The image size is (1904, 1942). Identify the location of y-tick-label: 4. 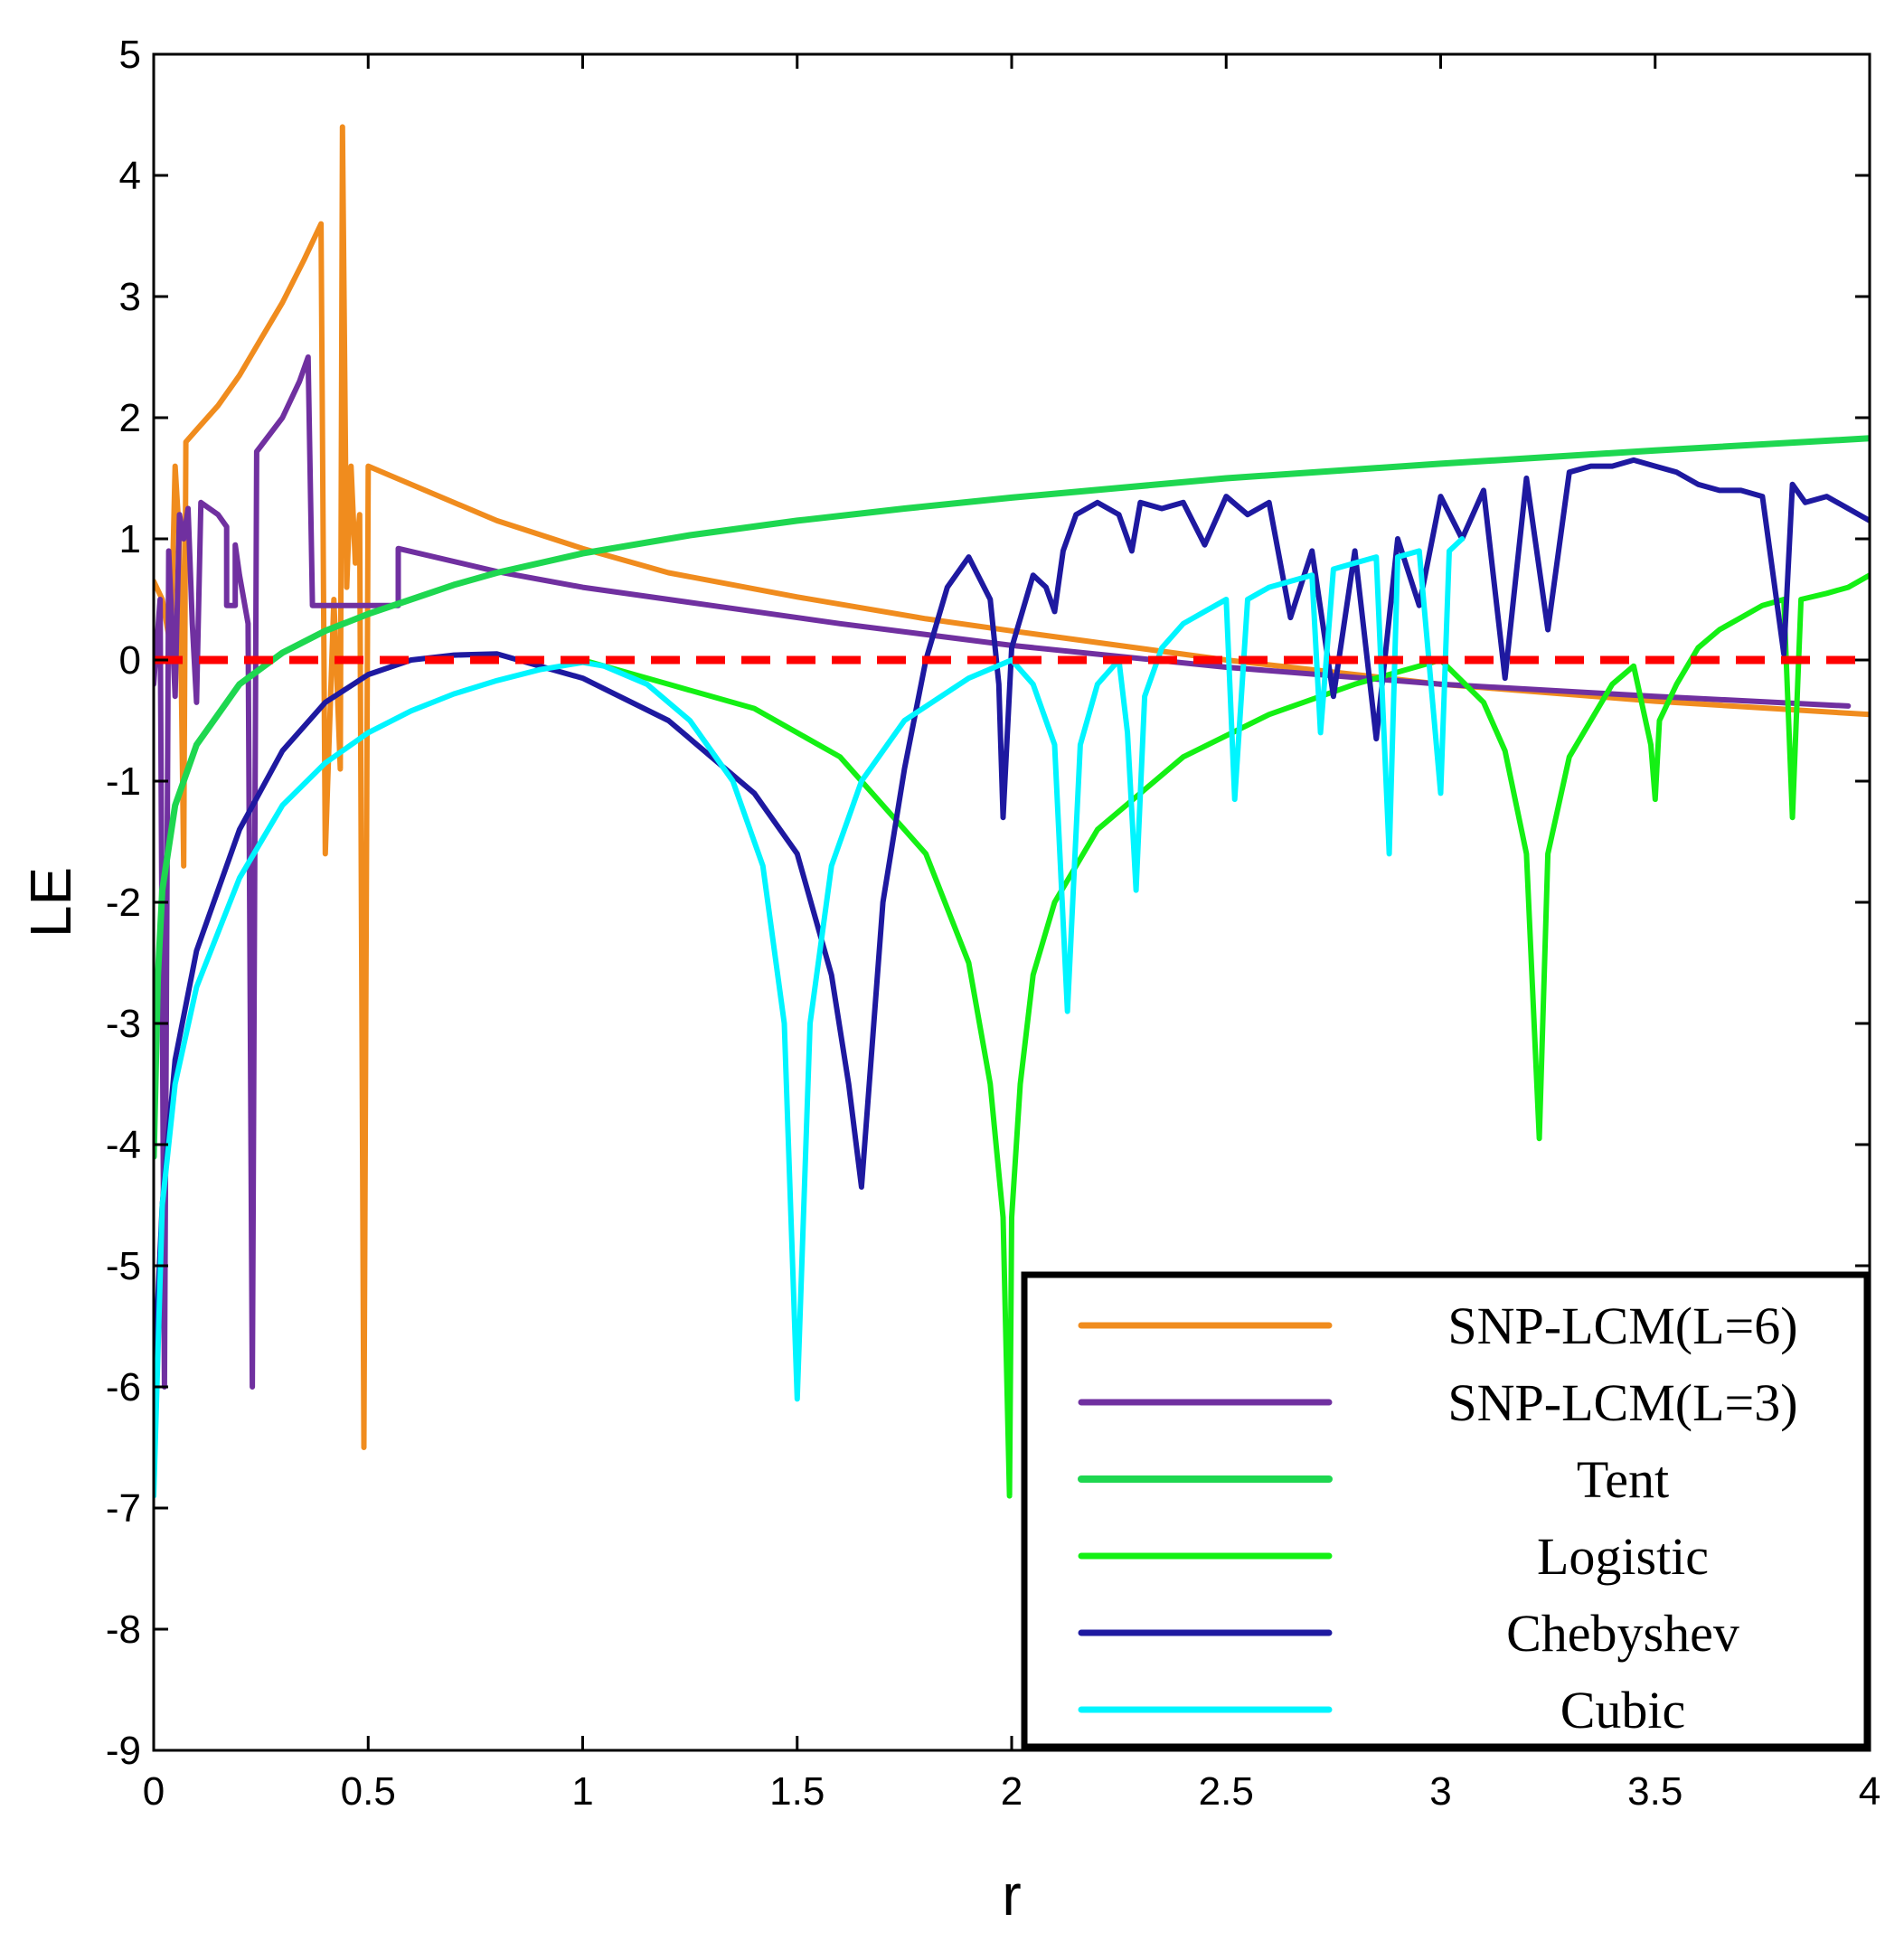
(130, 176).